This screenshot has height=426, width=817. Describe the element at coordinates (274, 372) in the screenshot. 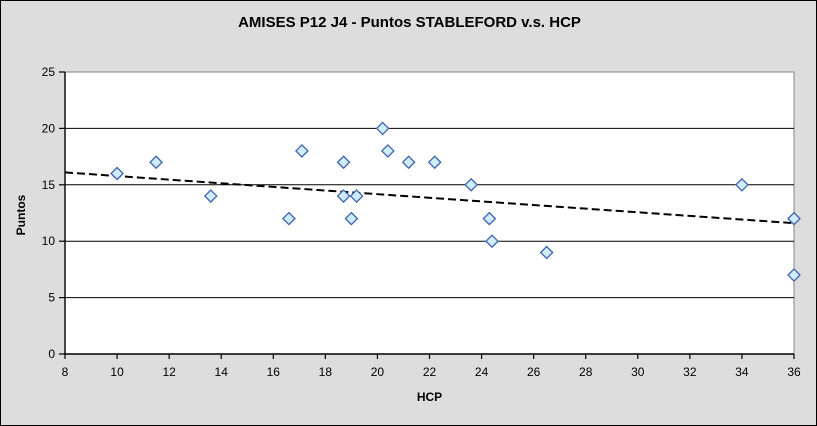

I see `x-tick-label: 16` at that location.